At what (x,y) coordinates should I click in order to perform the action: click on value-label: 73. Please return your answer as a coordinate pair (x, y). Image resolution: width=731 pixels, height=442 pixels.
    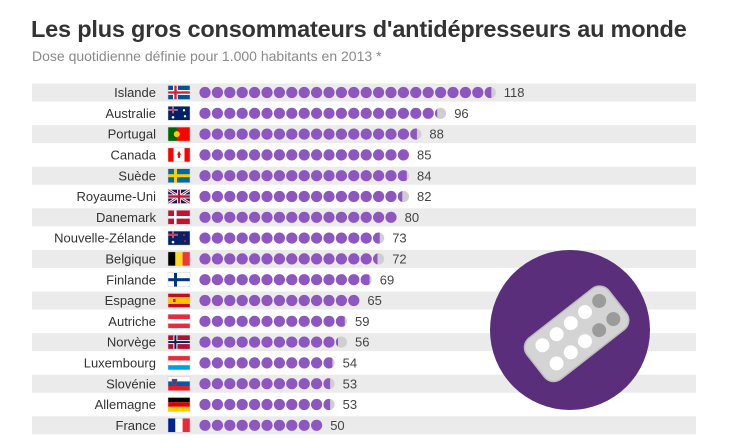
    Looking at the image, I should click on (399, 238).